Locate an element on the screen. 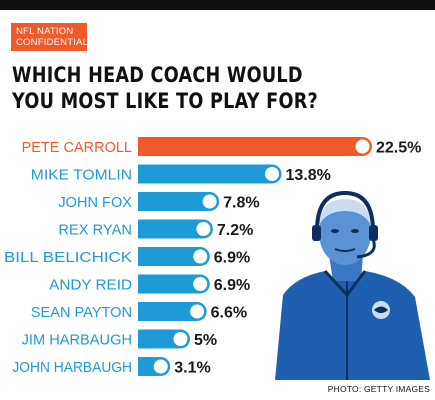  category-label: JOHN FOX is located at coordinates (95, 202).